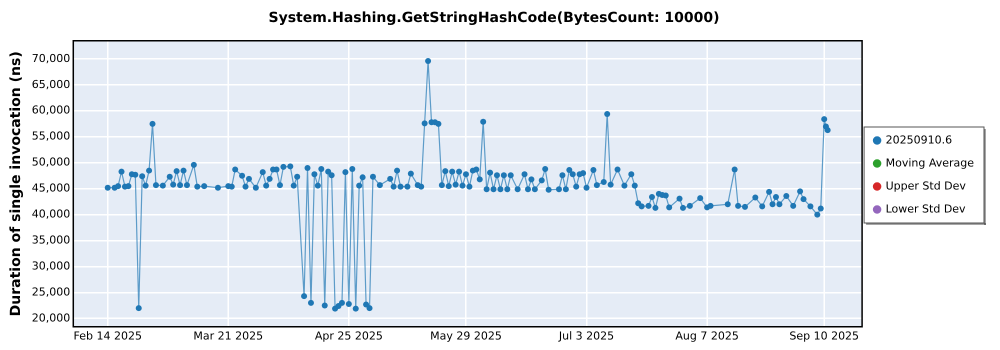 The image size is (1000, 350). What do you see at coordinates (51, 136) in the screenshot?
I see `y-tick-label: 55,000` at bounding box center [51, 136].